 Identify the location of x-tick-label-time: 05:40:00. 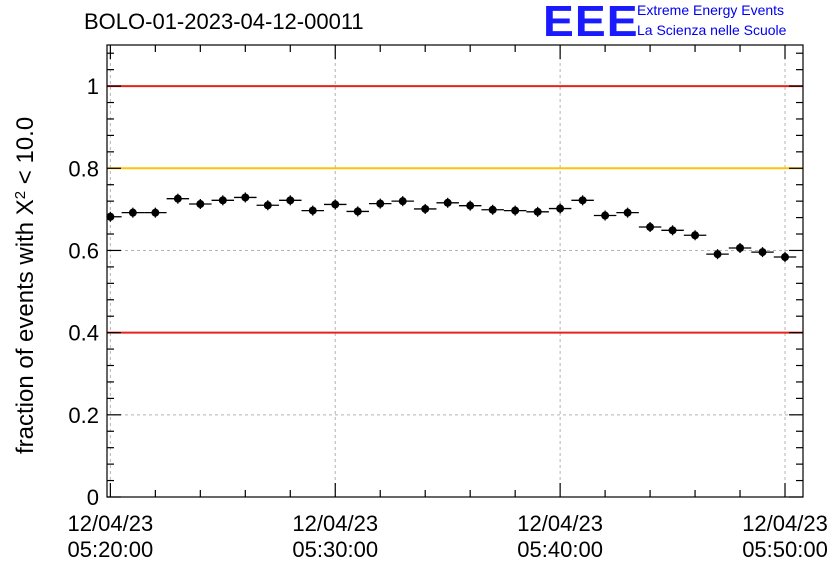
(560, 549).